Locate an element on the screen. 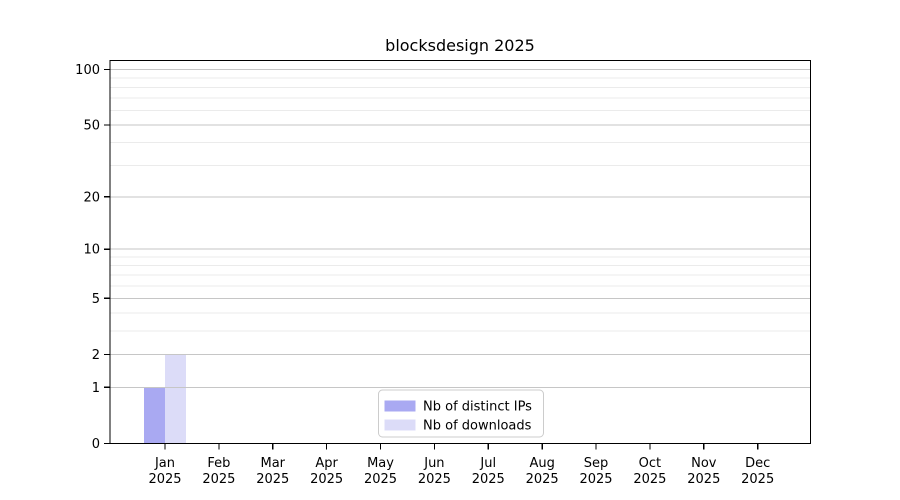 Image resolution: width=900 pixels, height=500 pixels. legend-swatch-downloads is located at coordinates (400, 425).